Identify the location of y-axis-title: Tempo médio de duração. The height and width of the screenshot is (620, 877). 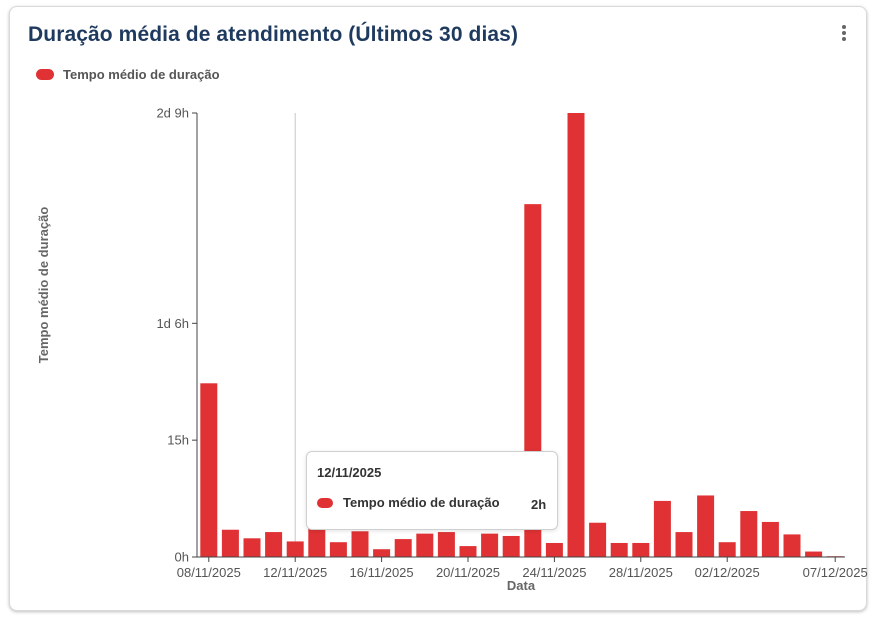
(43, 285).